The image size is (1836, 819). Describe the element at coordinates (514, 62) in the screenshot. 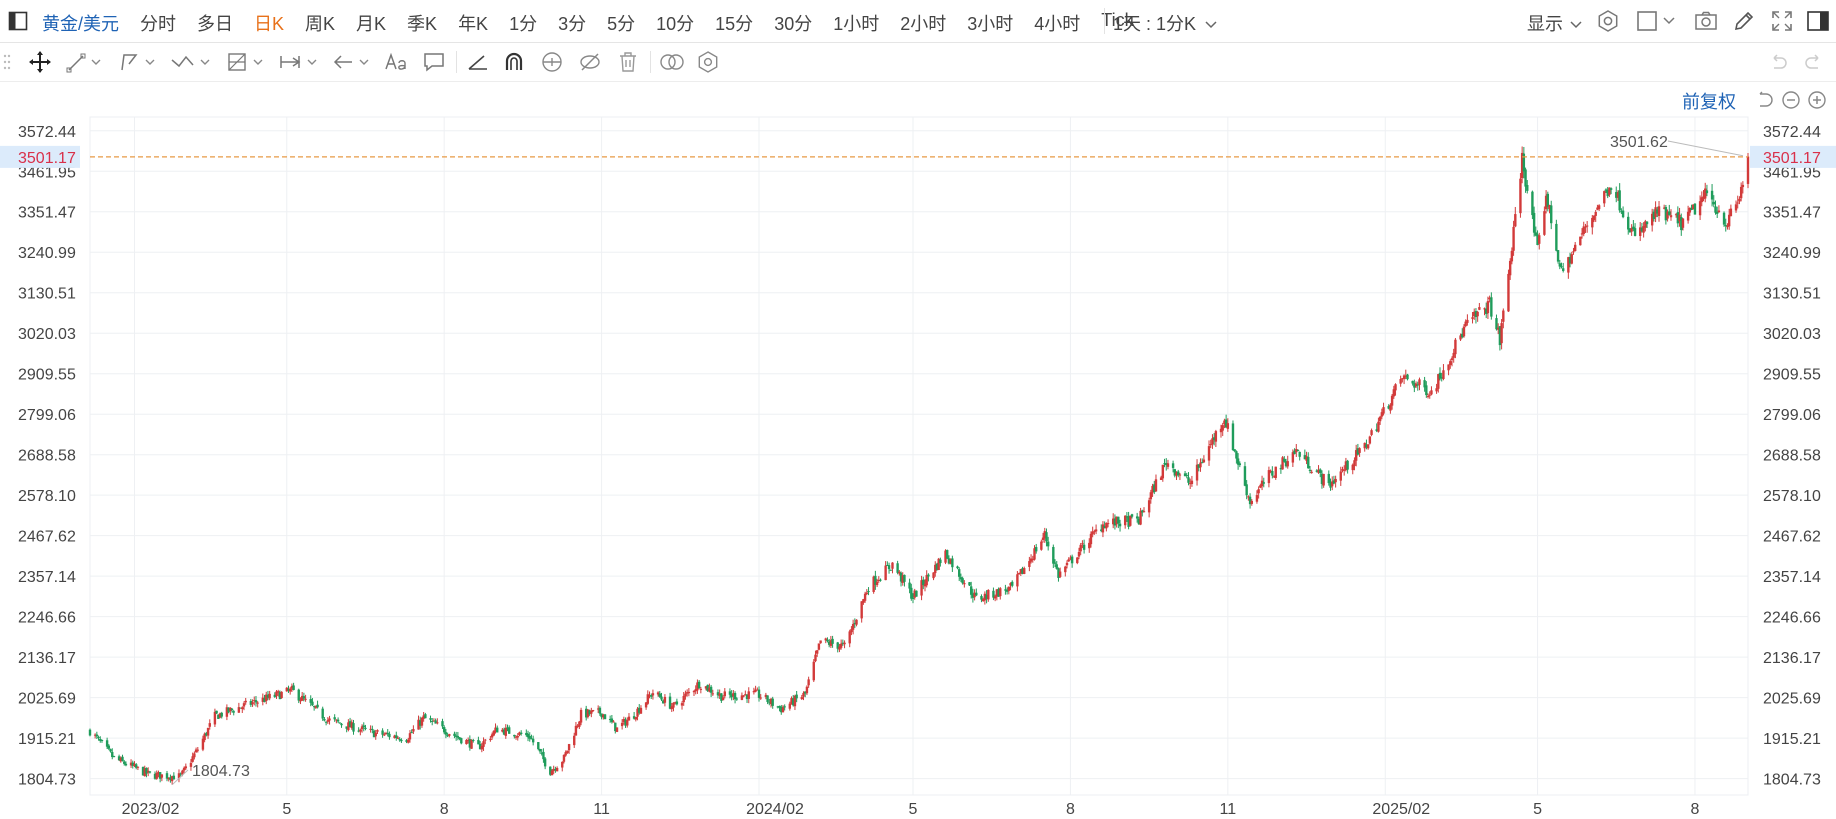

I see `magnet-icon` at that location.